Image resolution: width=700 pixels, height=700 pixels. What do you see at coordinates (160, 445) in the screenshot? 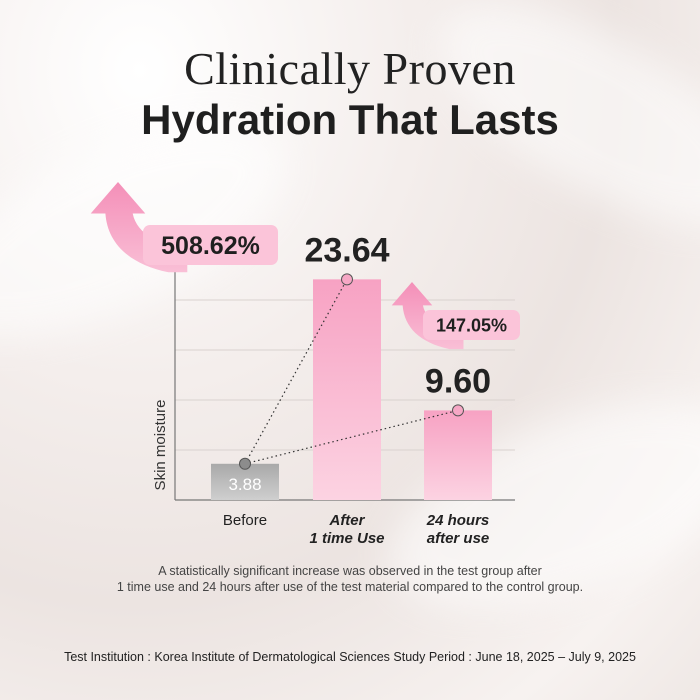
I see `y-axis-label: Skin moisture` at bounding box center [160, 445].